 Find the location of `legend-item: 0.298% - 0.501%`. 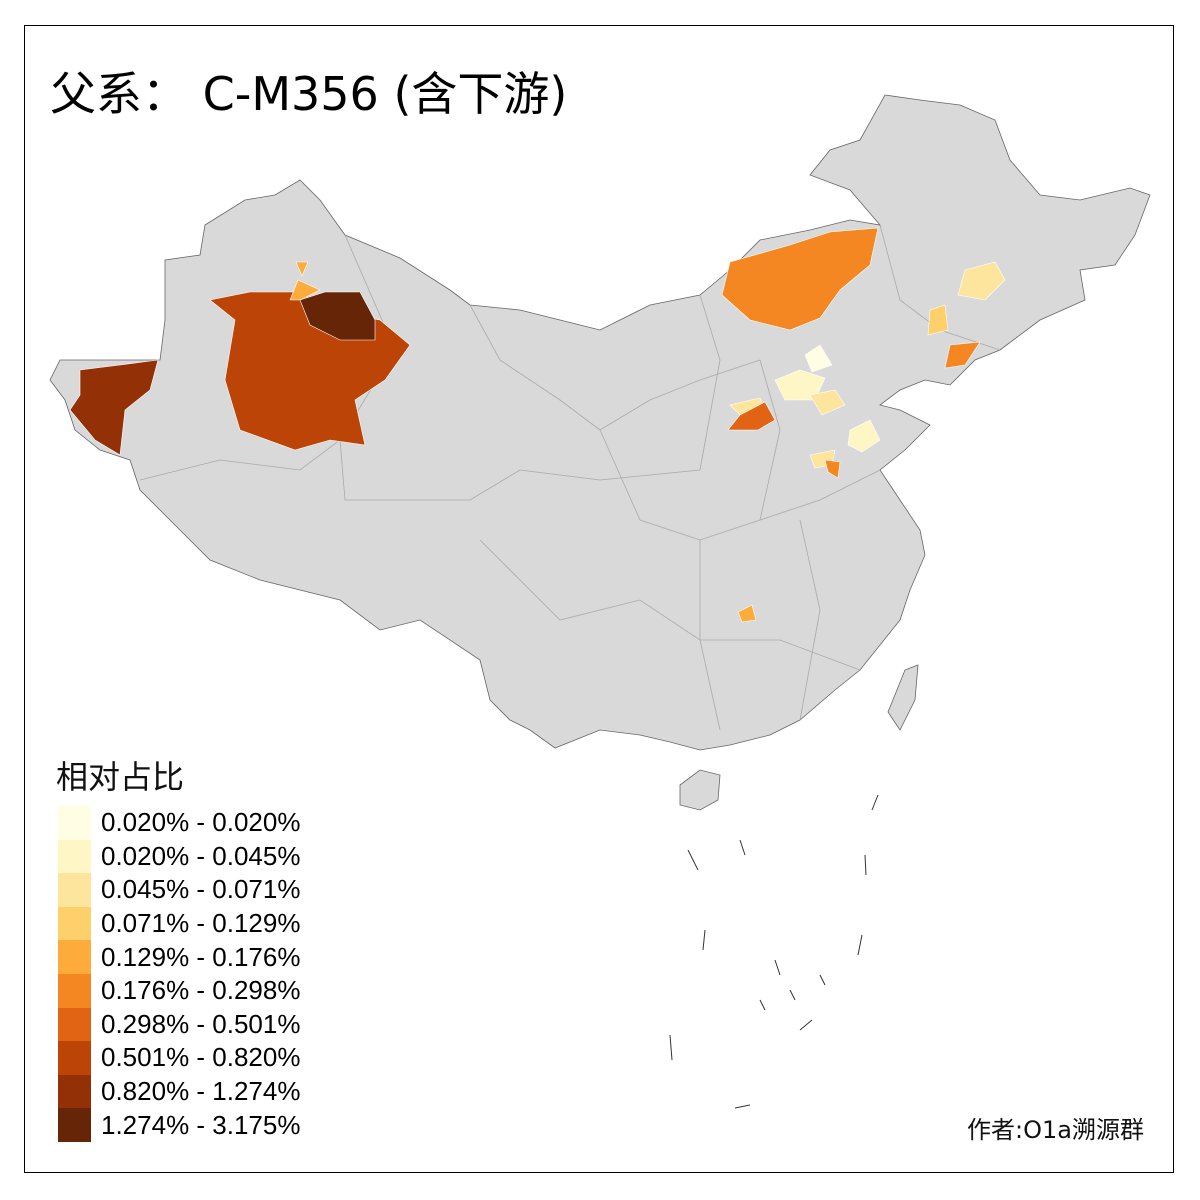

legend-item: 0.298% - 0.501% is located at coordinates (179, 1024).